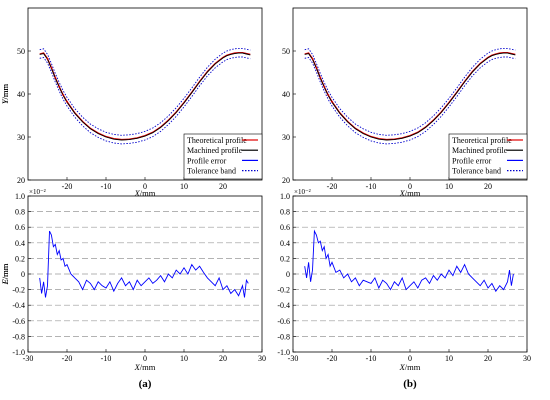  I want to click on panel-a-error-xlabel-var: X, so click(137, 367).